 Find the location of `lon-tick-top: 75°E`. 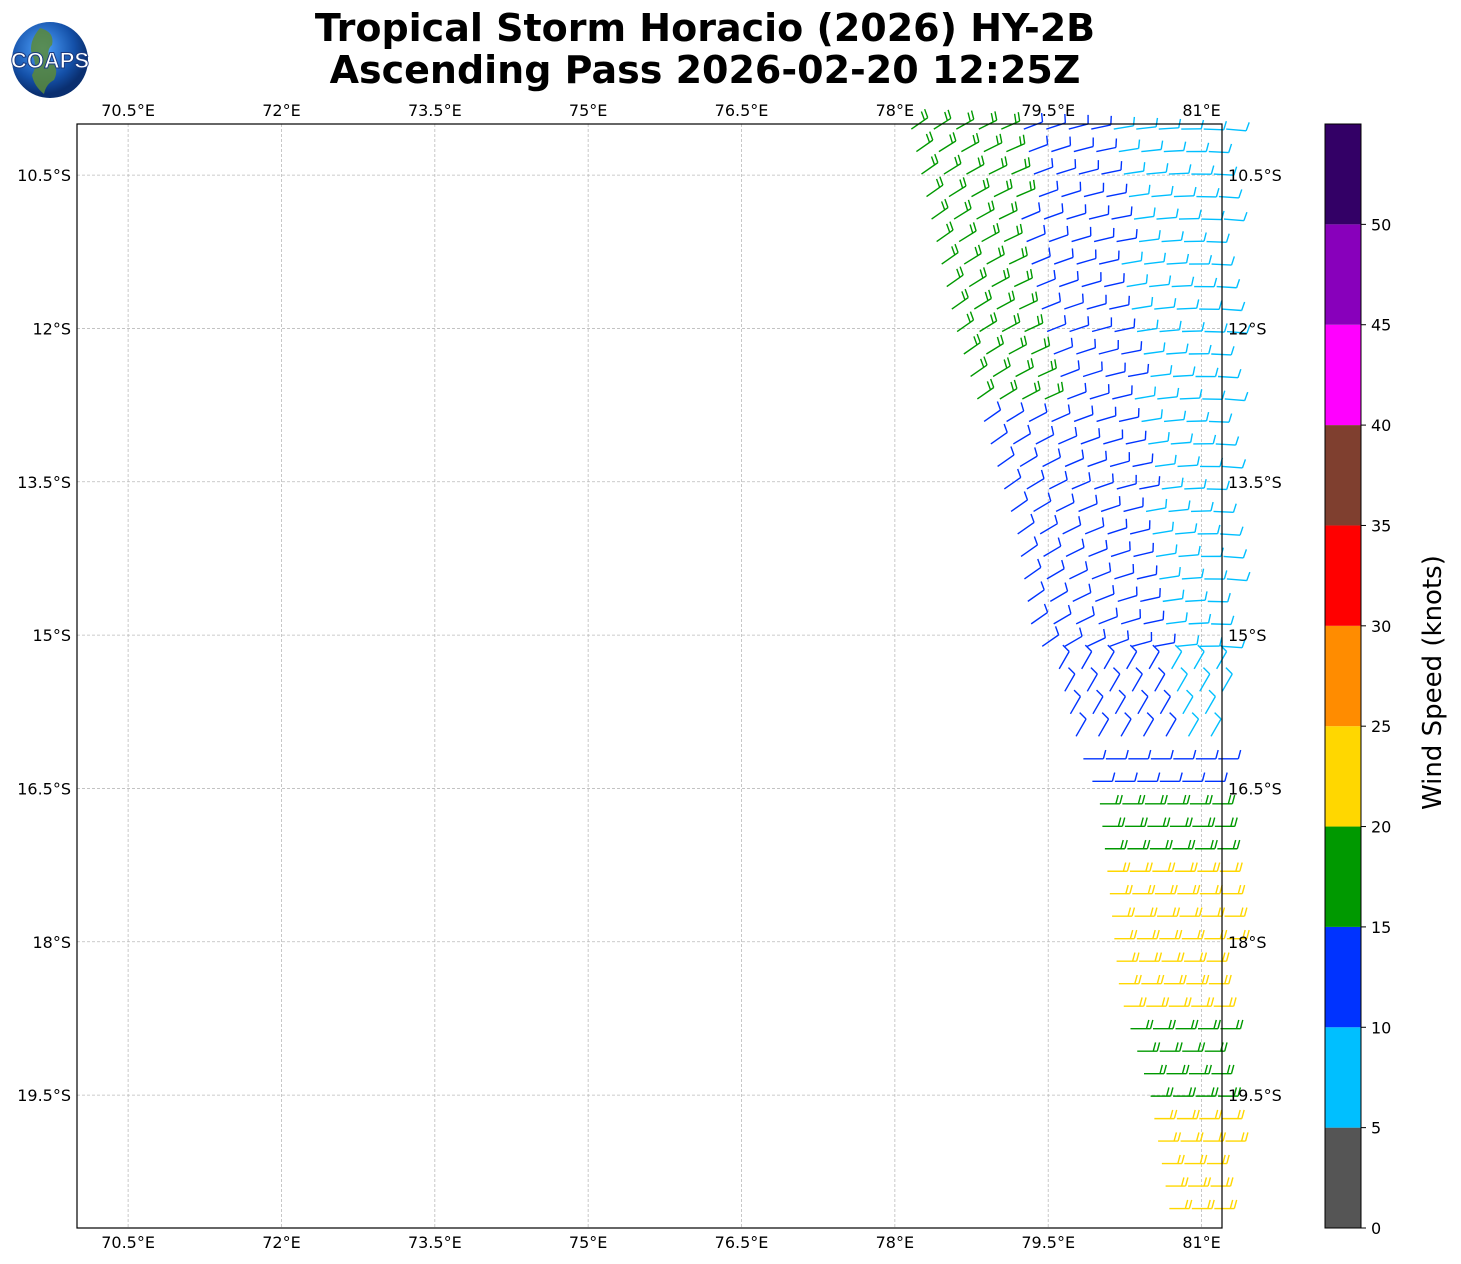

lon-tick-top: 75°E is located at coordinates (588, 110).